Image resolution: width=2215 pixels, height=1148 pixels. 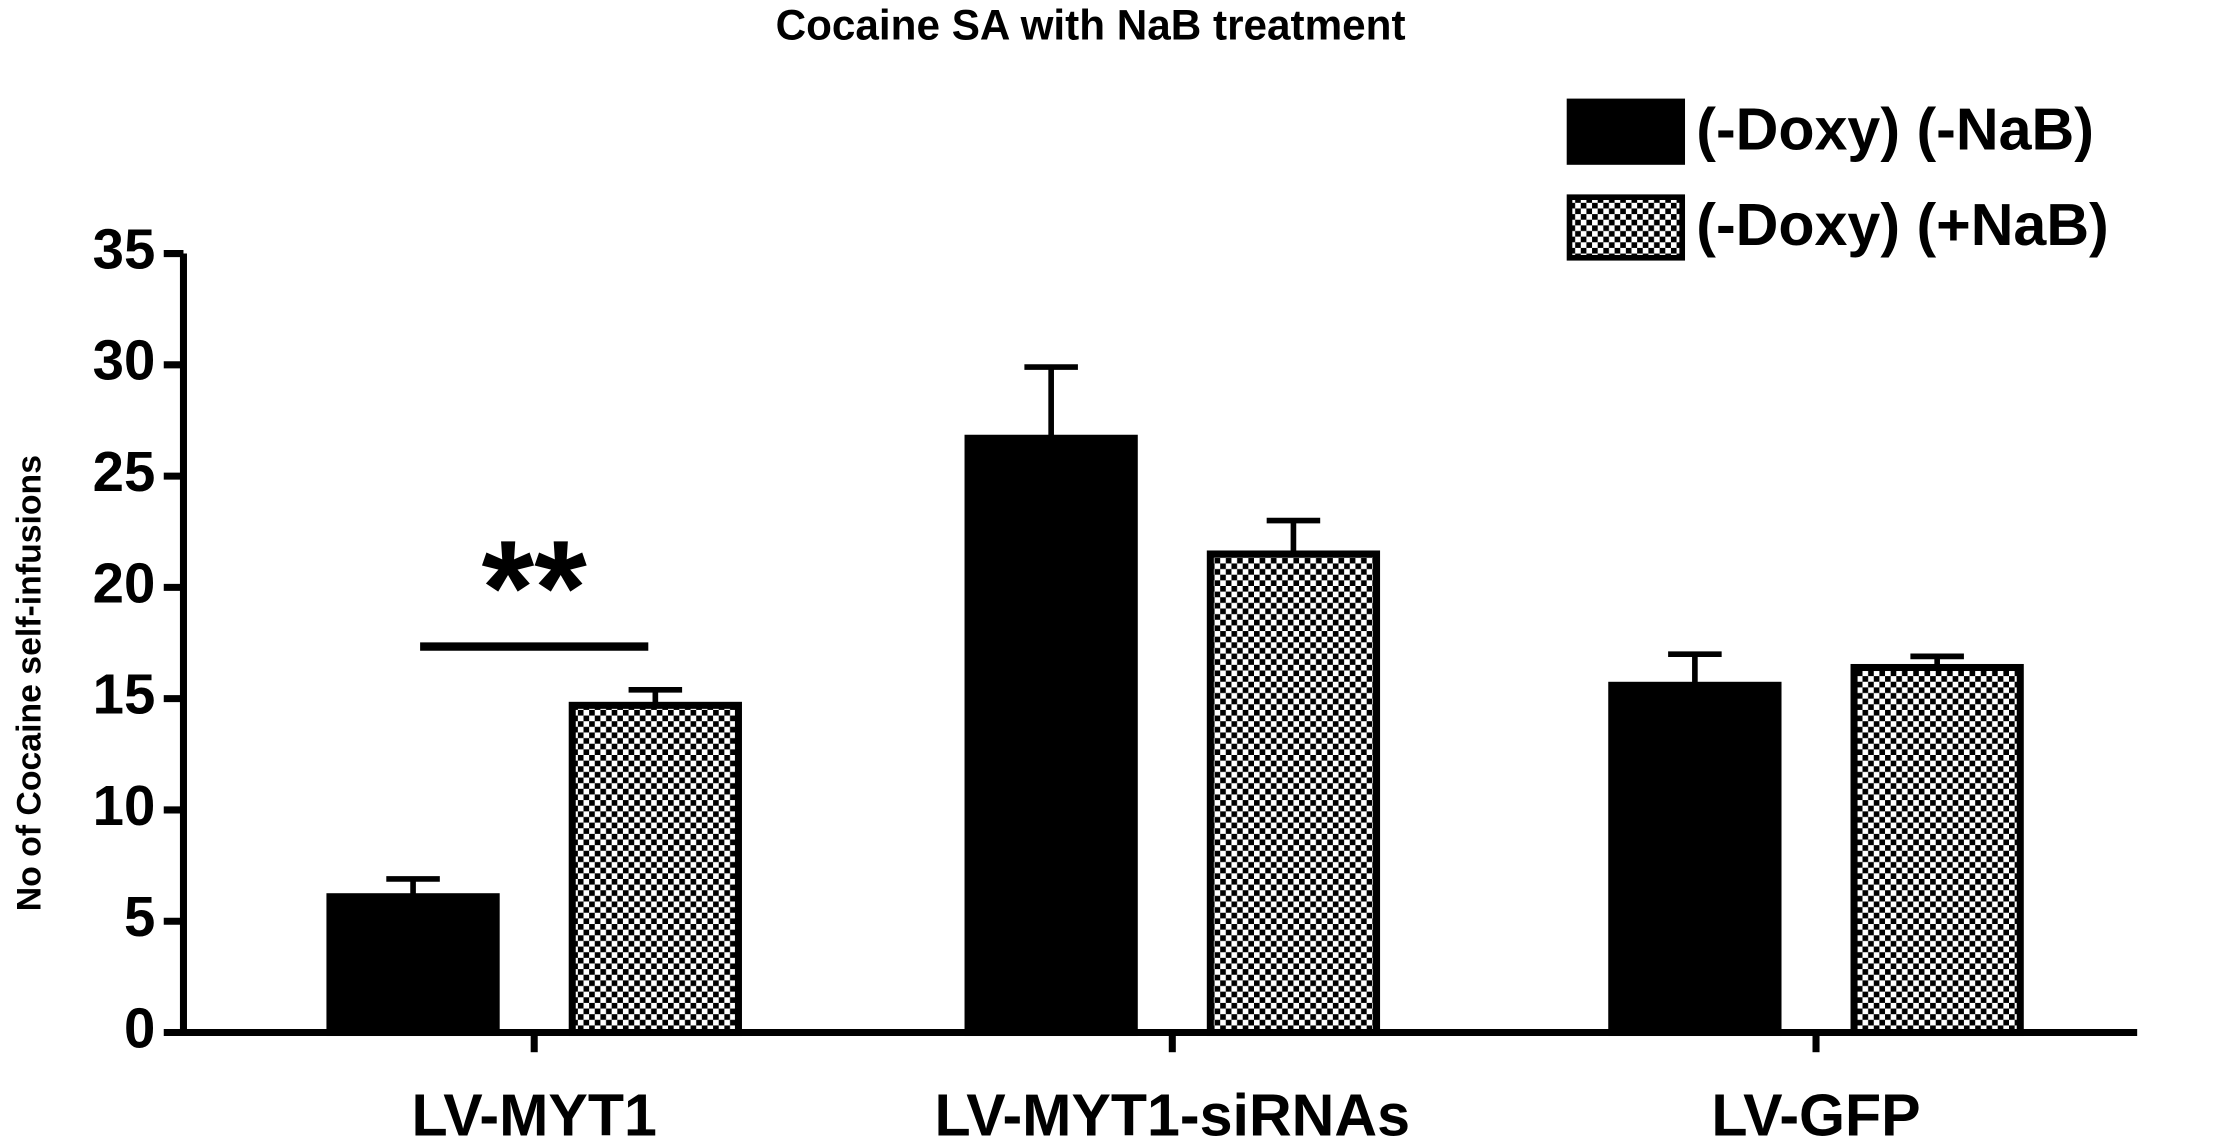 I want to click on x-tick-label: LV-MYT1-siRNAs, so click(x=1173, y=1114).